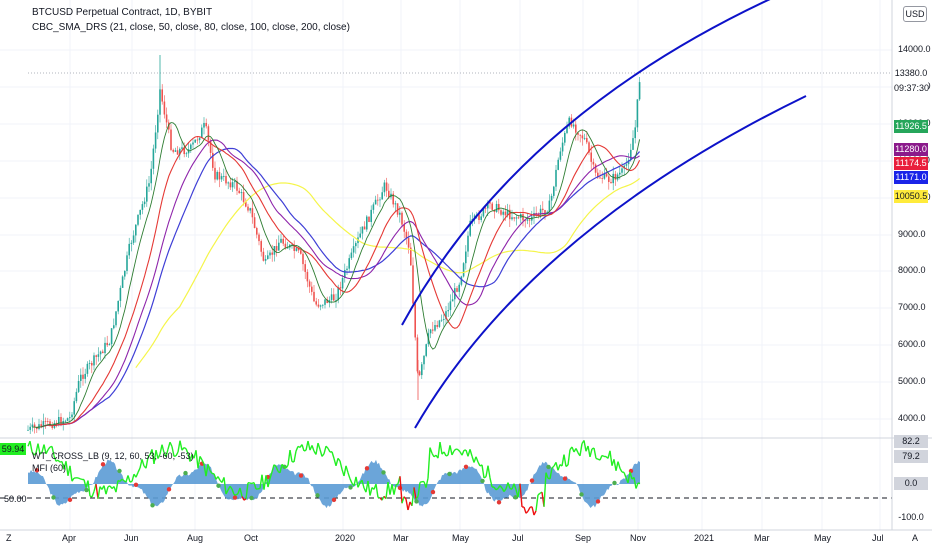 This screenshot has height=550, width=932. I want to click on price-axis-label: 4000.0, so click(912, 418).